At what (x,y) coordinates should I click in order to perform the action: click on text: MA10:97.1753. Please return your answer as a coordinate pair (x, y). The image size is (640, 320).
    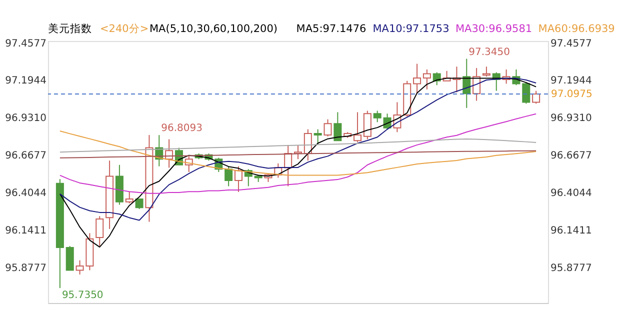
    Looking at the image, I should click on (411, 29).